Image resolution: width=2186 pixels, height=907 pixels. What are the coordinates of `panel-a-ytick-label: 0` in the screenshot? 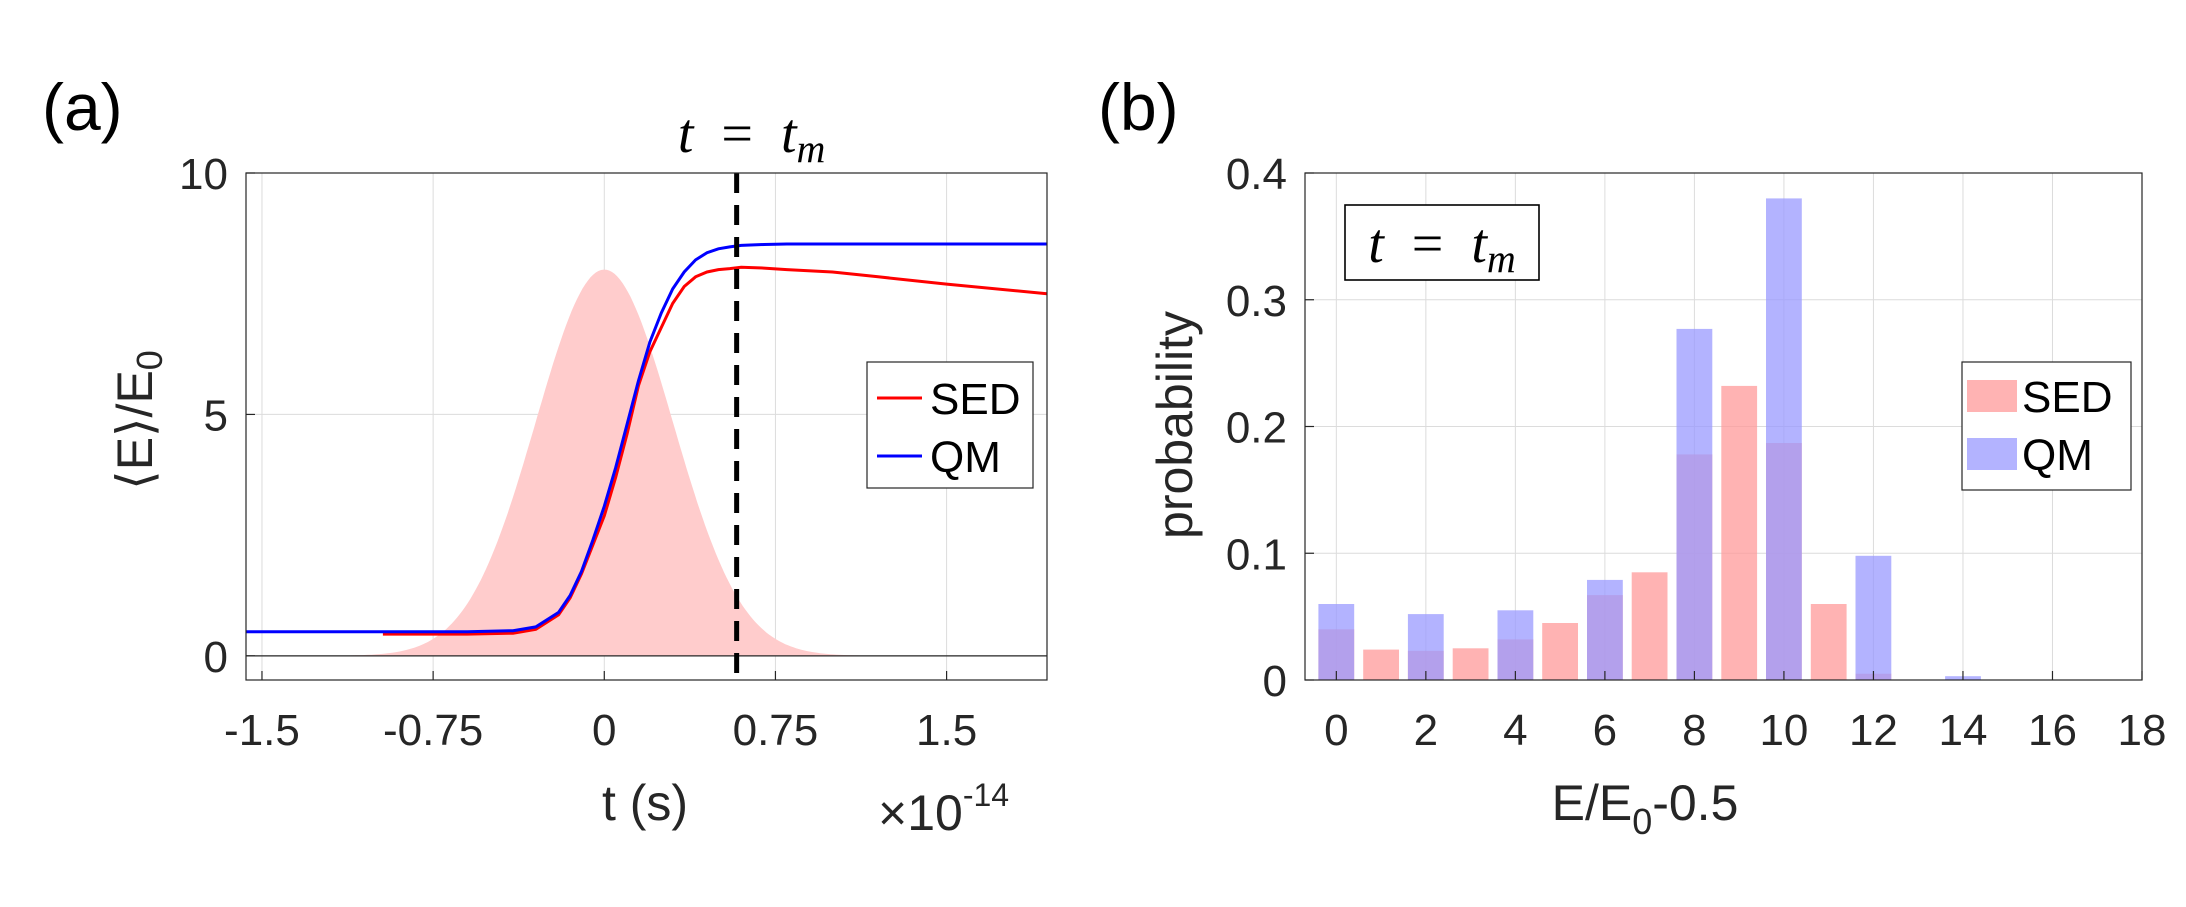 It's located at (216, 657).